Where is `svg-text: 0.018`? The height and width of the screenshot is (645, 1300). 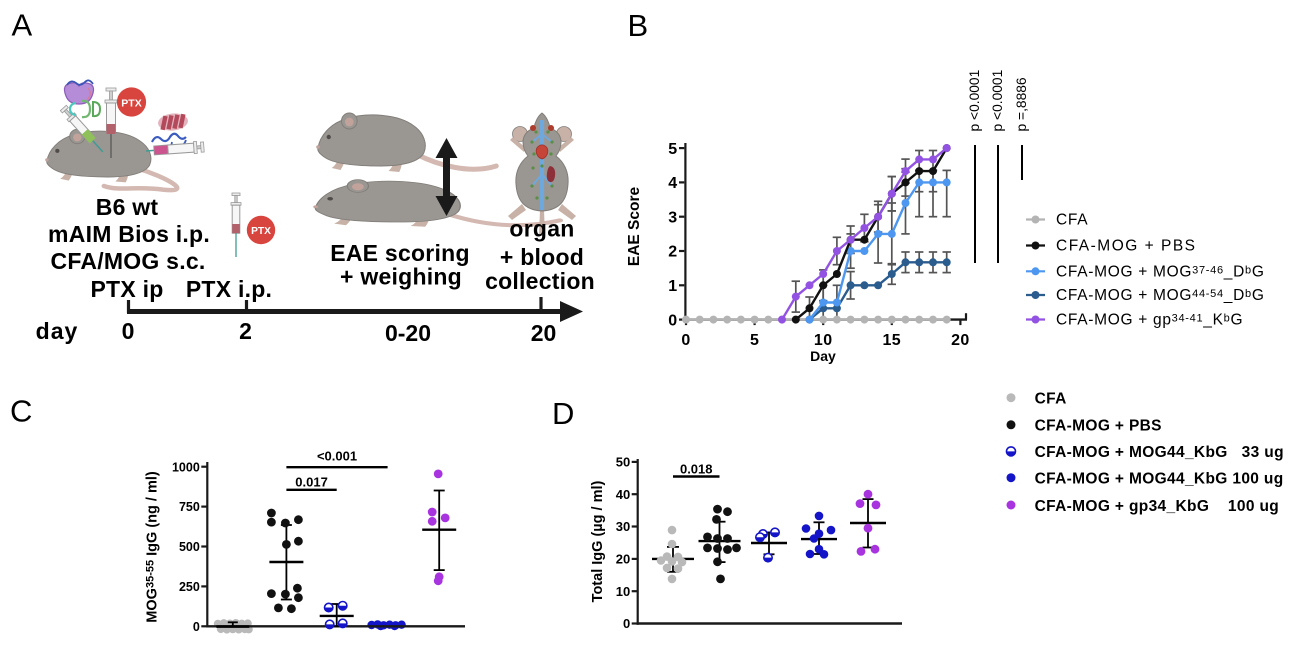
svg-text: 0.018 is located at coordinates (696, 469).